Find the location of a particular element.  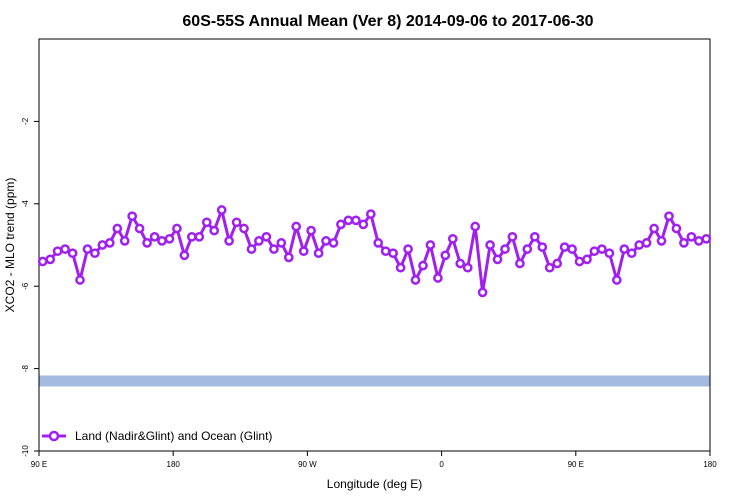

x-axis: 90 E 180 90 W 0 90 E 180 is located at coordinates (374, 460).